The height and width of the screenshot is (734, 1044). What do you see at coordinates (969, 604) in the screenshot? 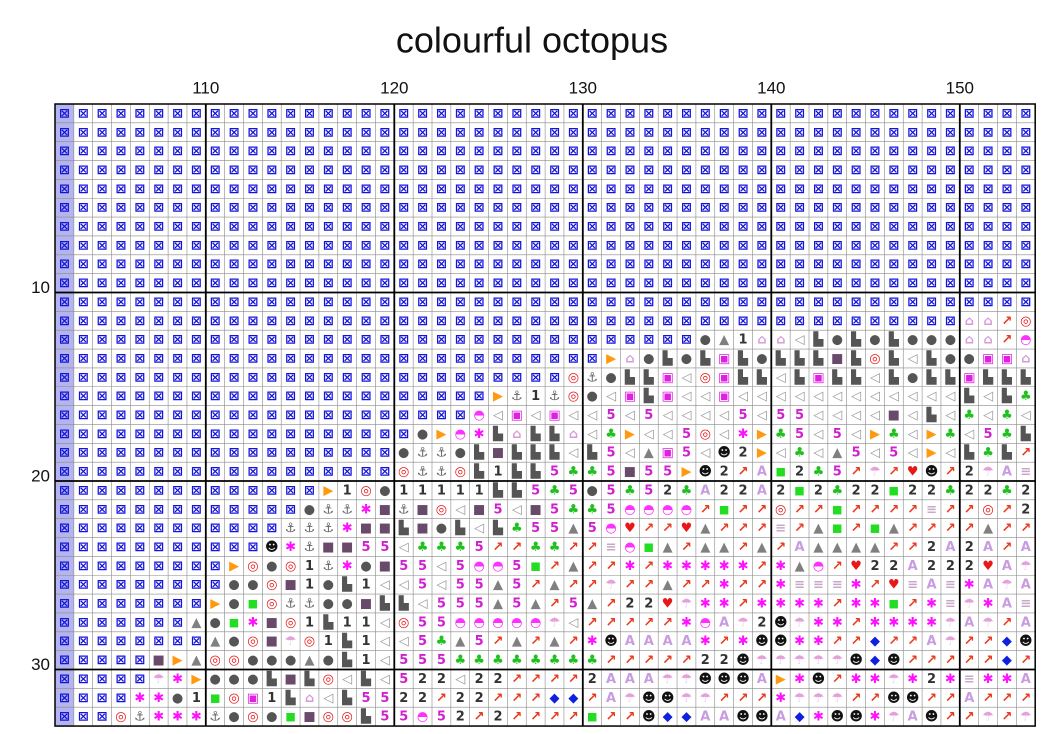
I see `stitch-symbol: ☂` at bounding box center [969, 604].